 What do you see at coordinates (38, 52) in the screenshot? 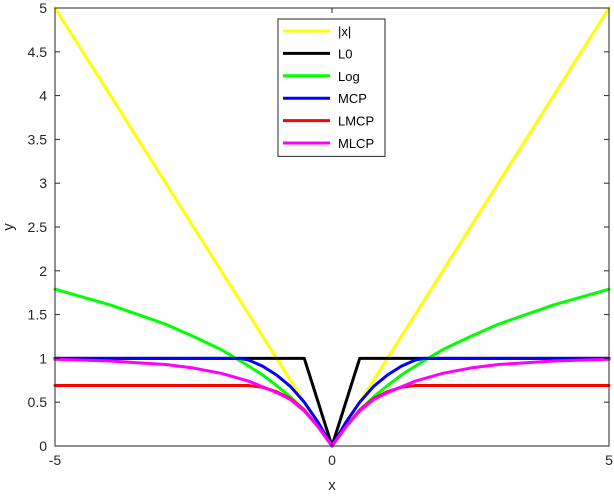
I see `y-tick-label: 4.5` at bounding box center [38, 52].